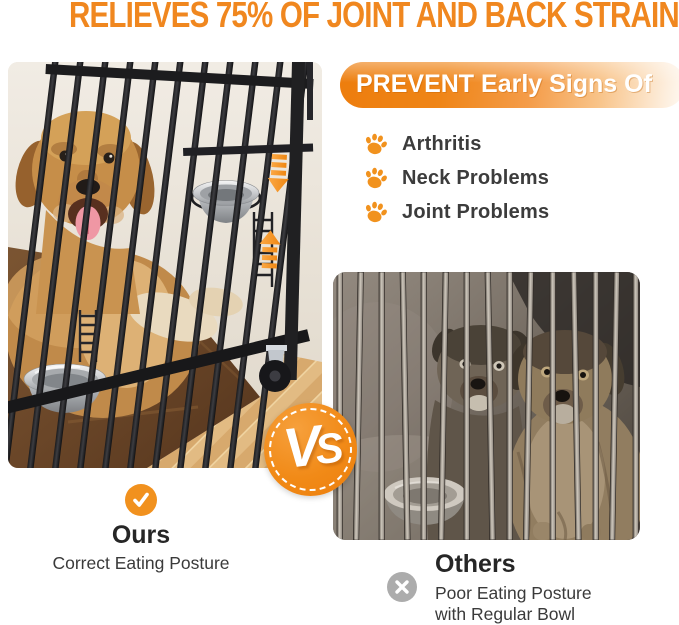 The image size is (679, 625). What do you see at coordinates (270, 249) in the screenshot?
I see `up-arrow-icon` at bounding box center [270, 249].